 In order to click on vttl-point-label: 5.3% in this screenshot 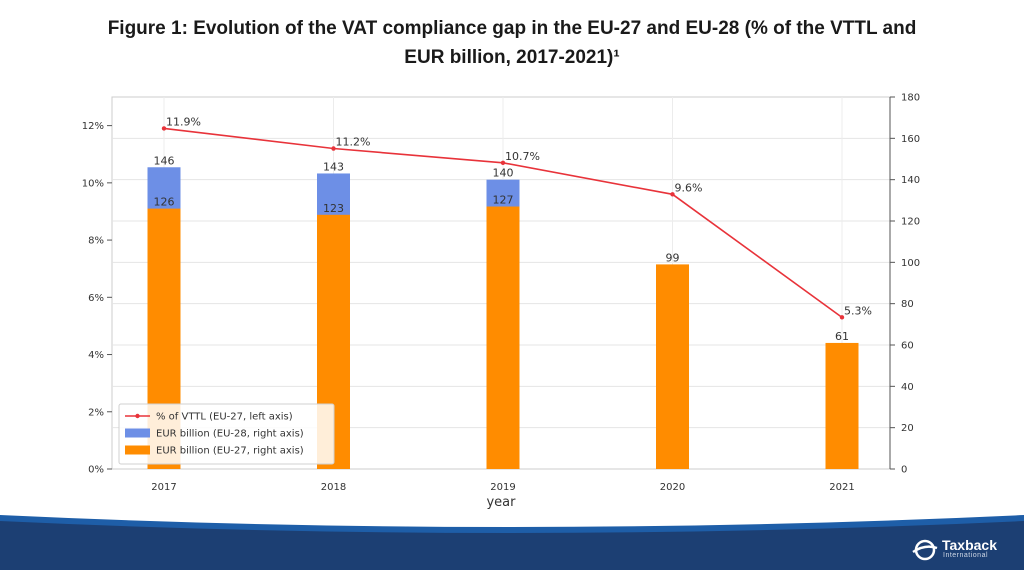, I will do `click(858, 310)`.